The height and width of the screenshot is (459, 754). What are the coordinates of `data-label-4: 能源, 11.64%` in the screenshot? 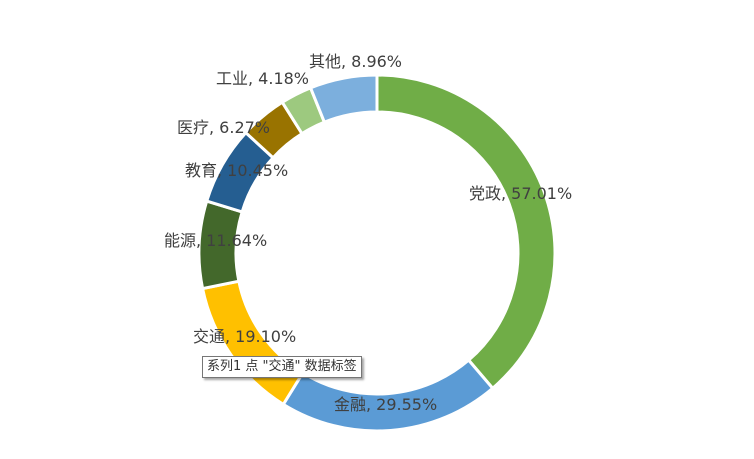 It's located at (215, 240).